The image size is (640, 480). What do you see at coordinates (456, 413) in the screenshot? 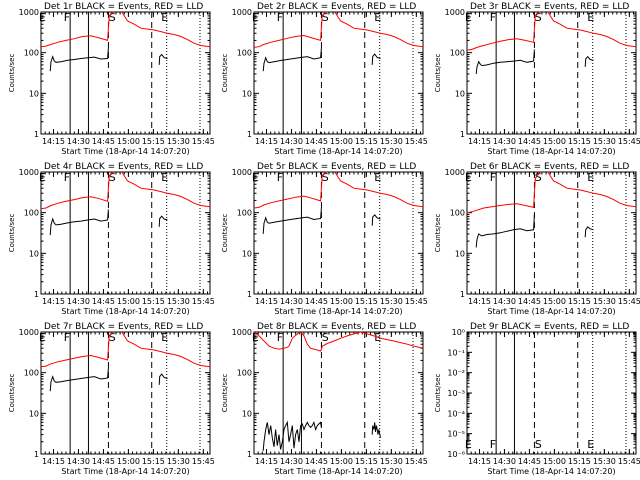
I see `y-tick-label: 10⁻⁴` at bounding box center [456, 413].